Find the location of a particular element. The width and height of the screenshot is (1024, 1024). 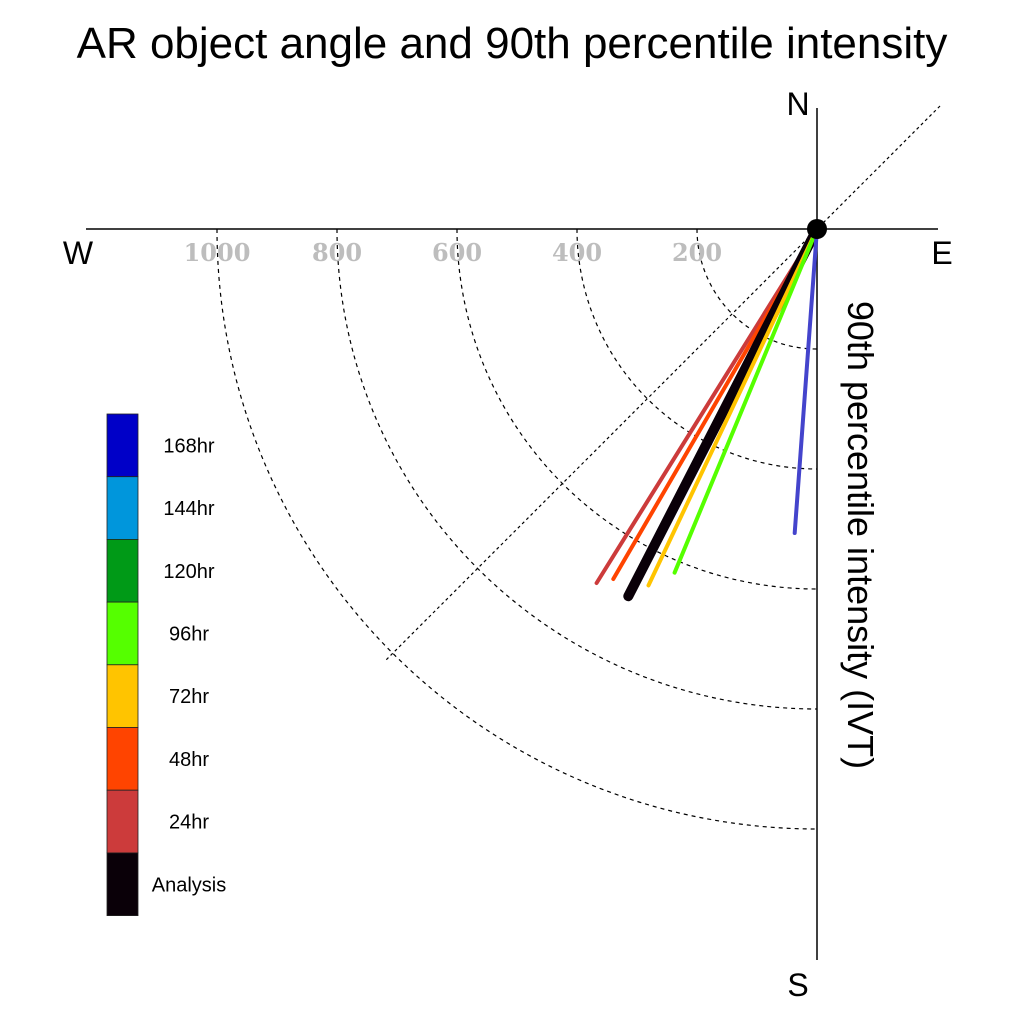

radial-tick-label: 1000 is located at coordinates (217, 252).